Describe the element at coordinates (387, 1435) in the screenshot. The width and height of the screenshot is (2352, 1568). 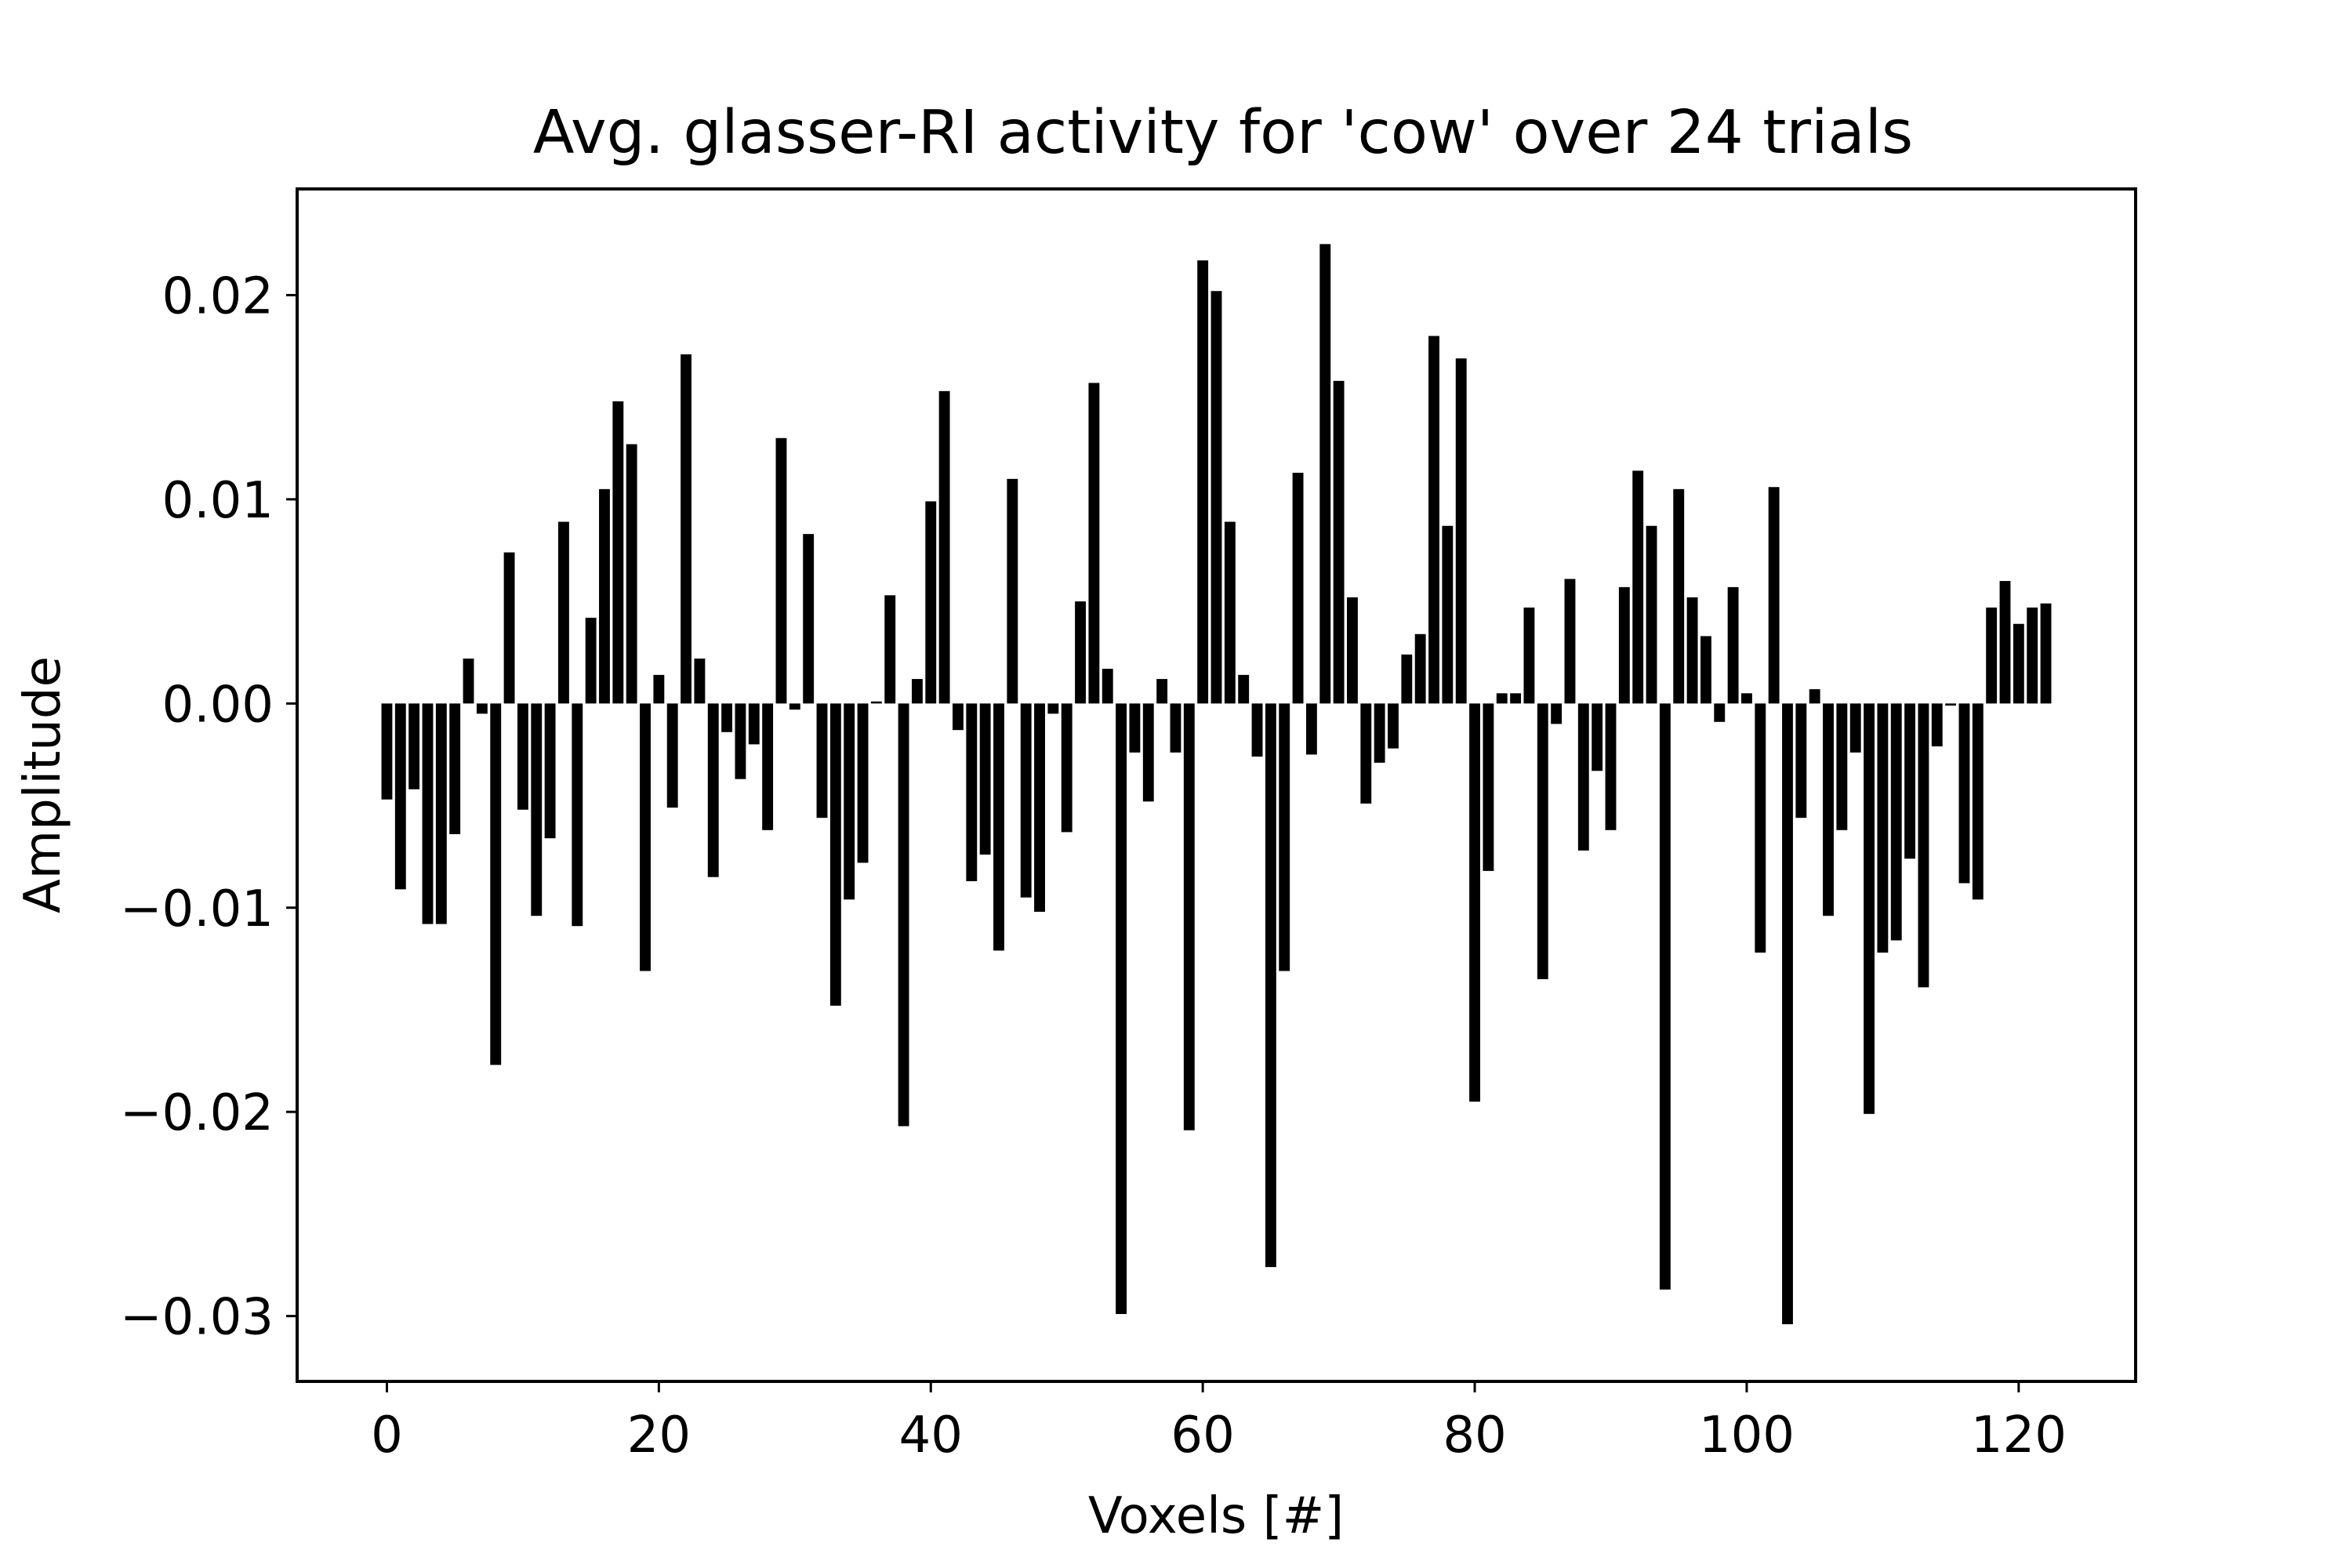
I see `x-tick-label: 0` at that location.